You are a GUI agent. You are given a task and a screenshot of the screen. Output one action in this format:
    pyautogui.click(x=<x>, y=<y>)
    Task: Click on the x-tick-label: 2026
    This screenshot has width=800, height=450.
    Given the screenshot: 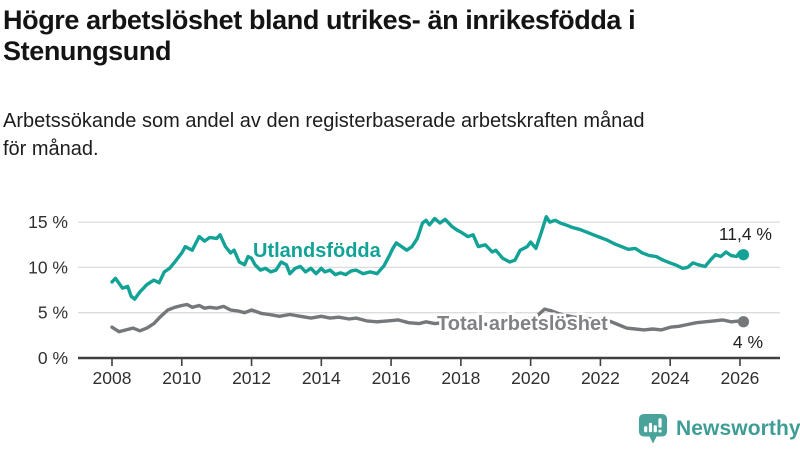 What is the action you would take?
    pyautogui.click(x=739, y=378)
    